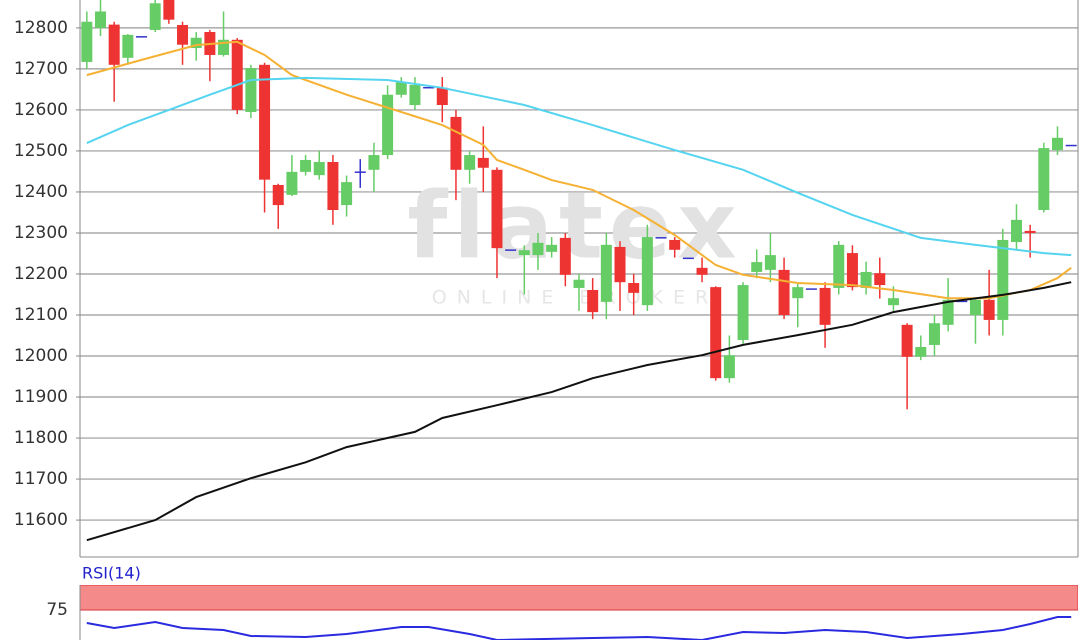 Image resolution: width=1080 pixels, height=640 pixels. I want to click on y-tick-label: 11600, so click(41, 520).